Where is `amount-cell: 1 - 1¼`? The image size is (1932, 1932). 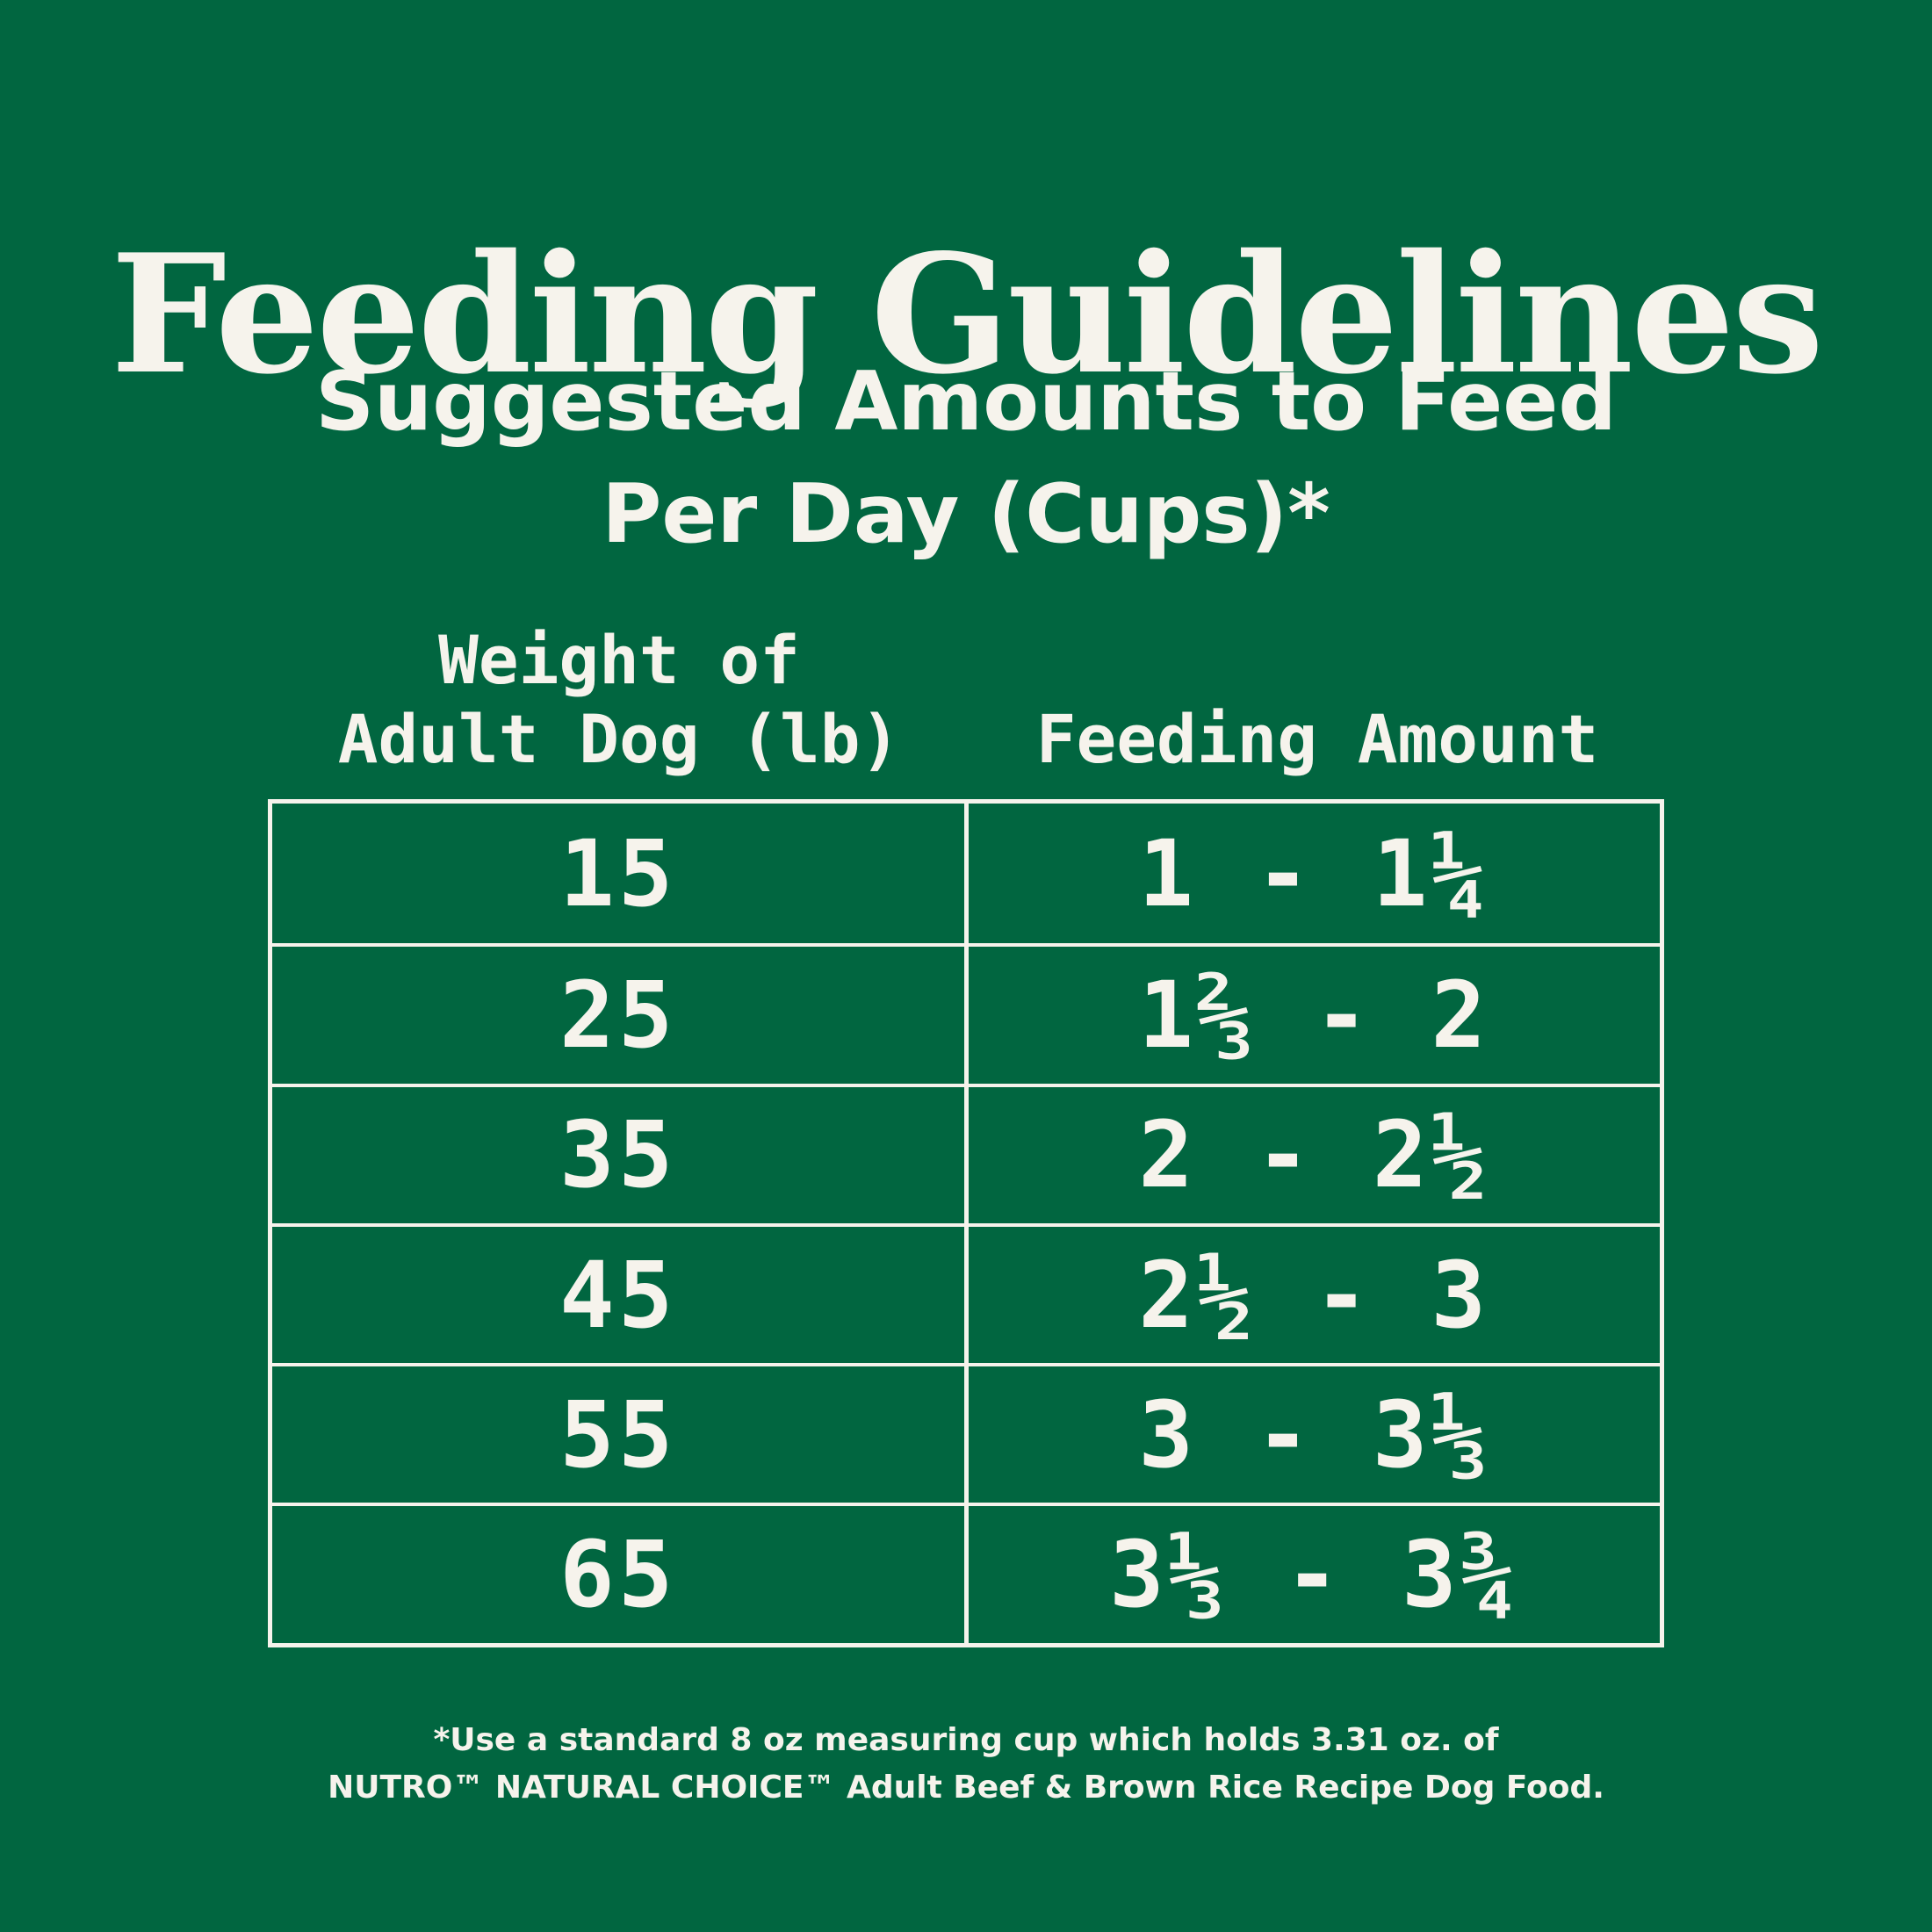 amount-cell: 1 - 1¼ is located at coordinates (1314, 873).